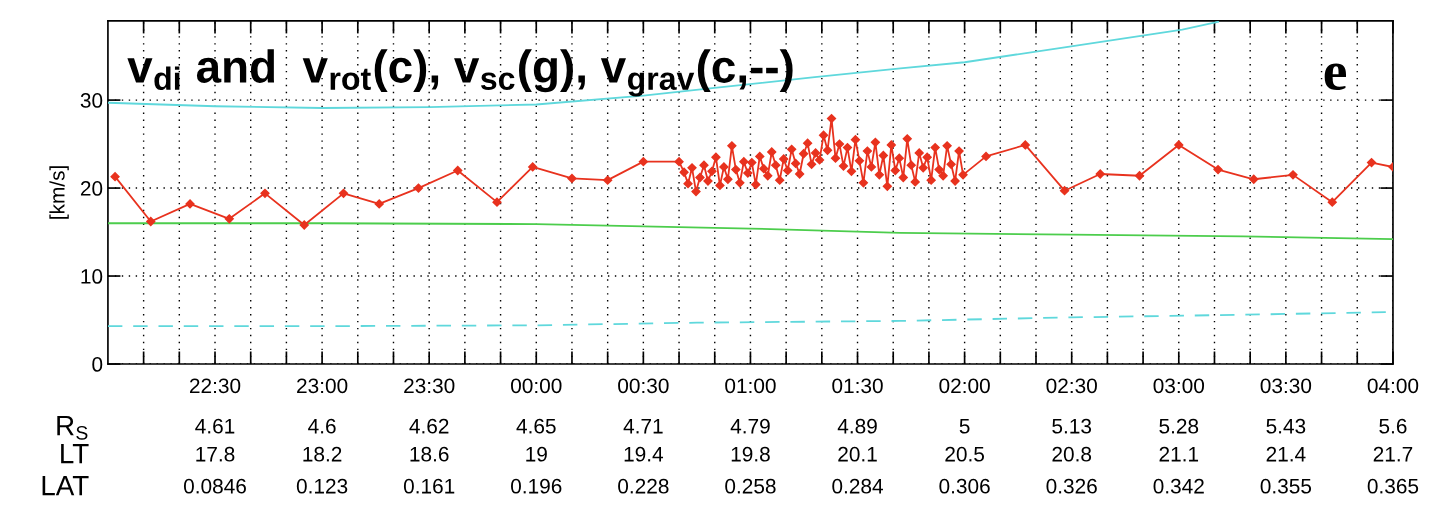 This screenshot has width=1439, height=523. I want to click on x-tick-label: 04:00, so click(1393, 386).